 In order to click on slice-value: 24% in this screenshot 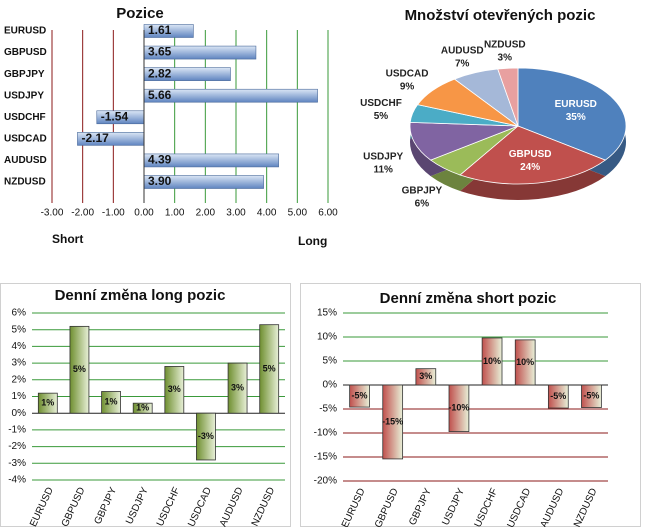, I will do `click(530, 167)`.